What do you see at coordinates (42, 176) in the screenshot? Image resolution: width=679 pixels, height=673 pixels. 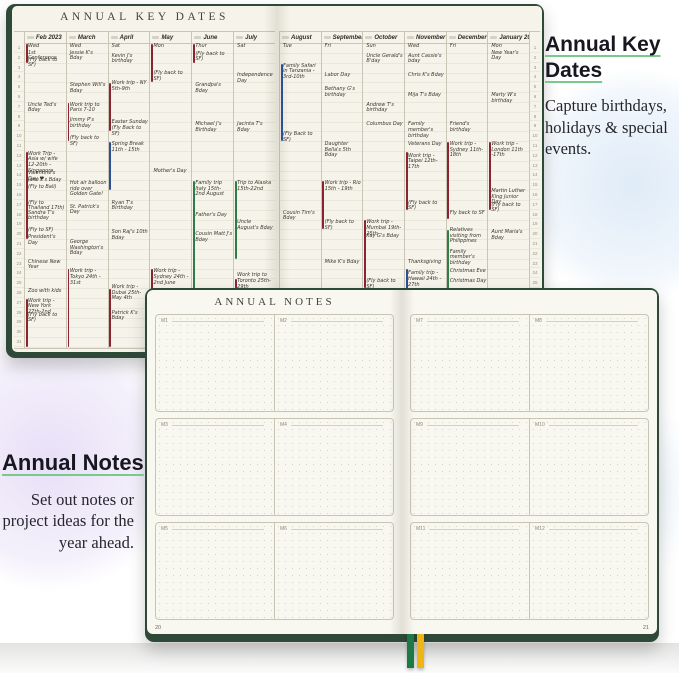 I see `calendar-entry: Valentine's Day ♥` at bounding box center [42, 176].